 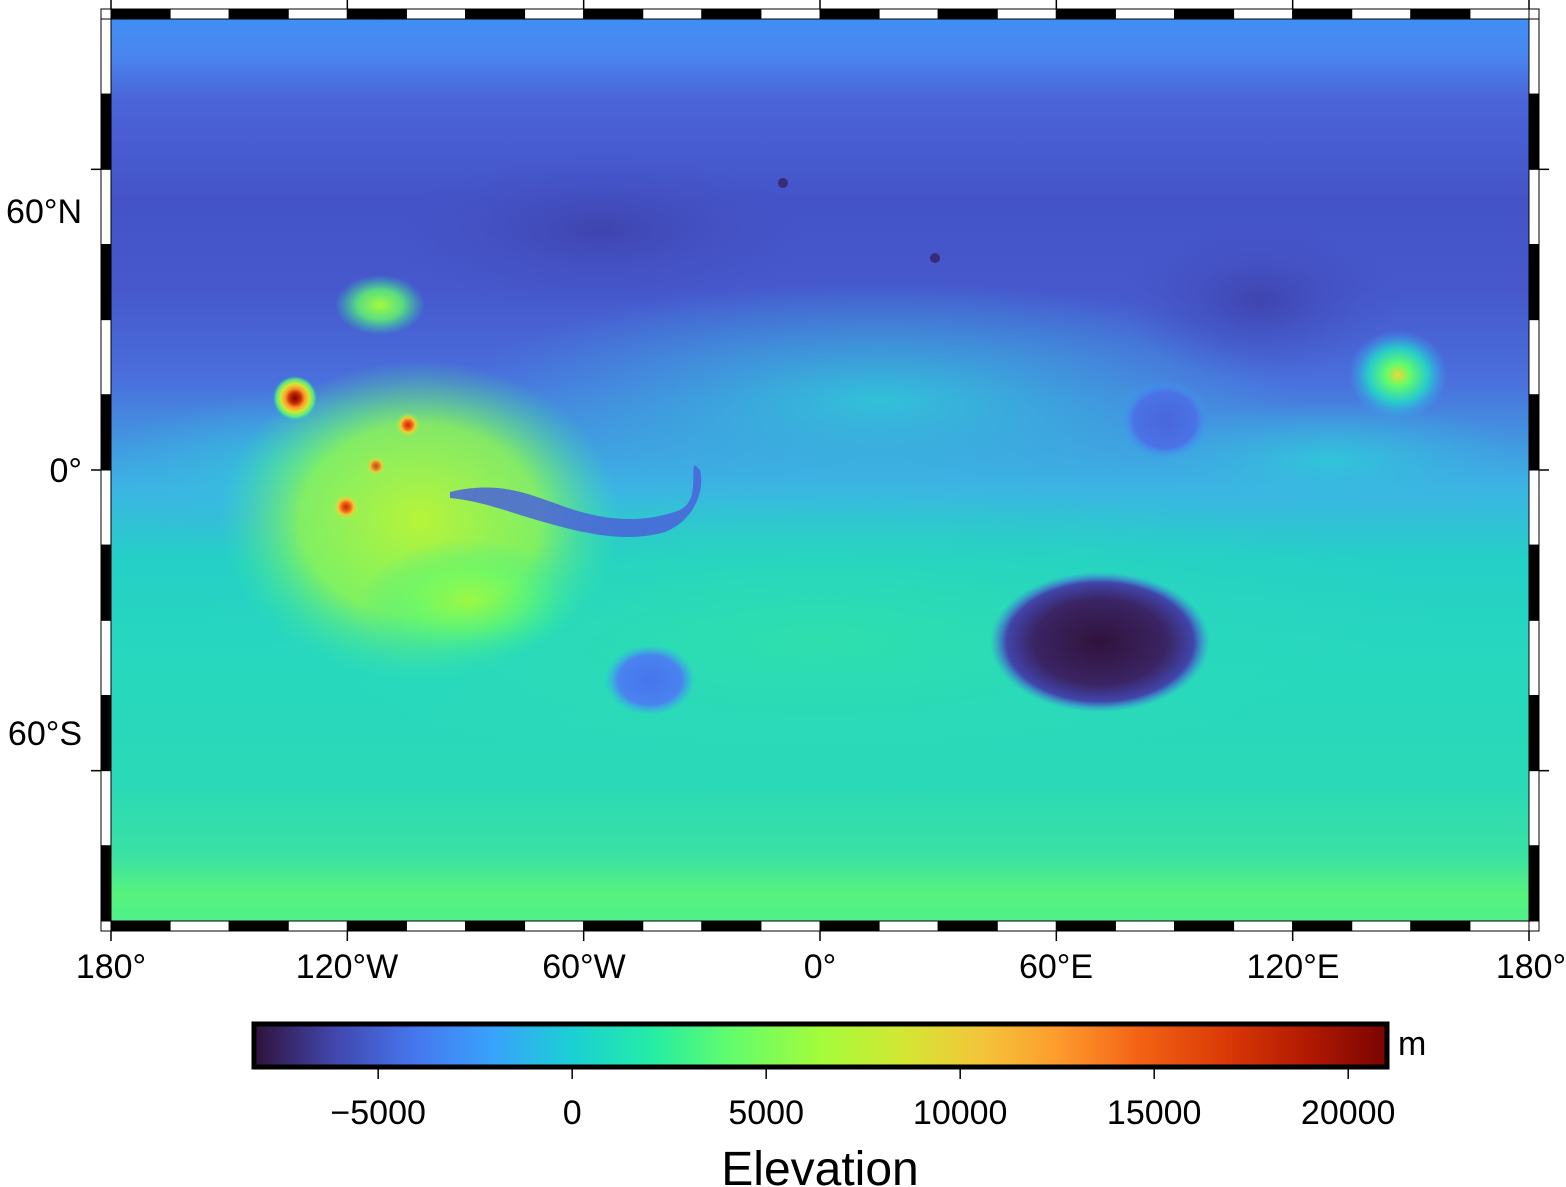 I want to click on colorbar-tick-label: 10000, so click(x=960, y=1113).